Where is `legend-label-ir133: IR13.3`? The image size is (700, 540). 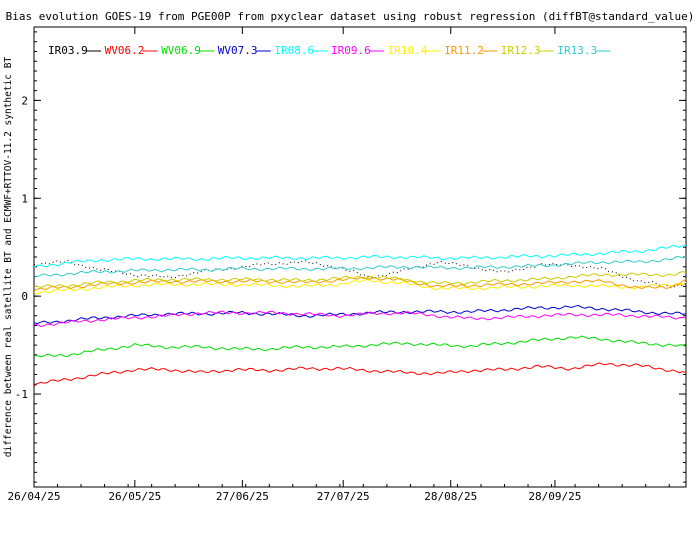 legend-label-ir133: IR13.3 is located at coordinates (577, 50).